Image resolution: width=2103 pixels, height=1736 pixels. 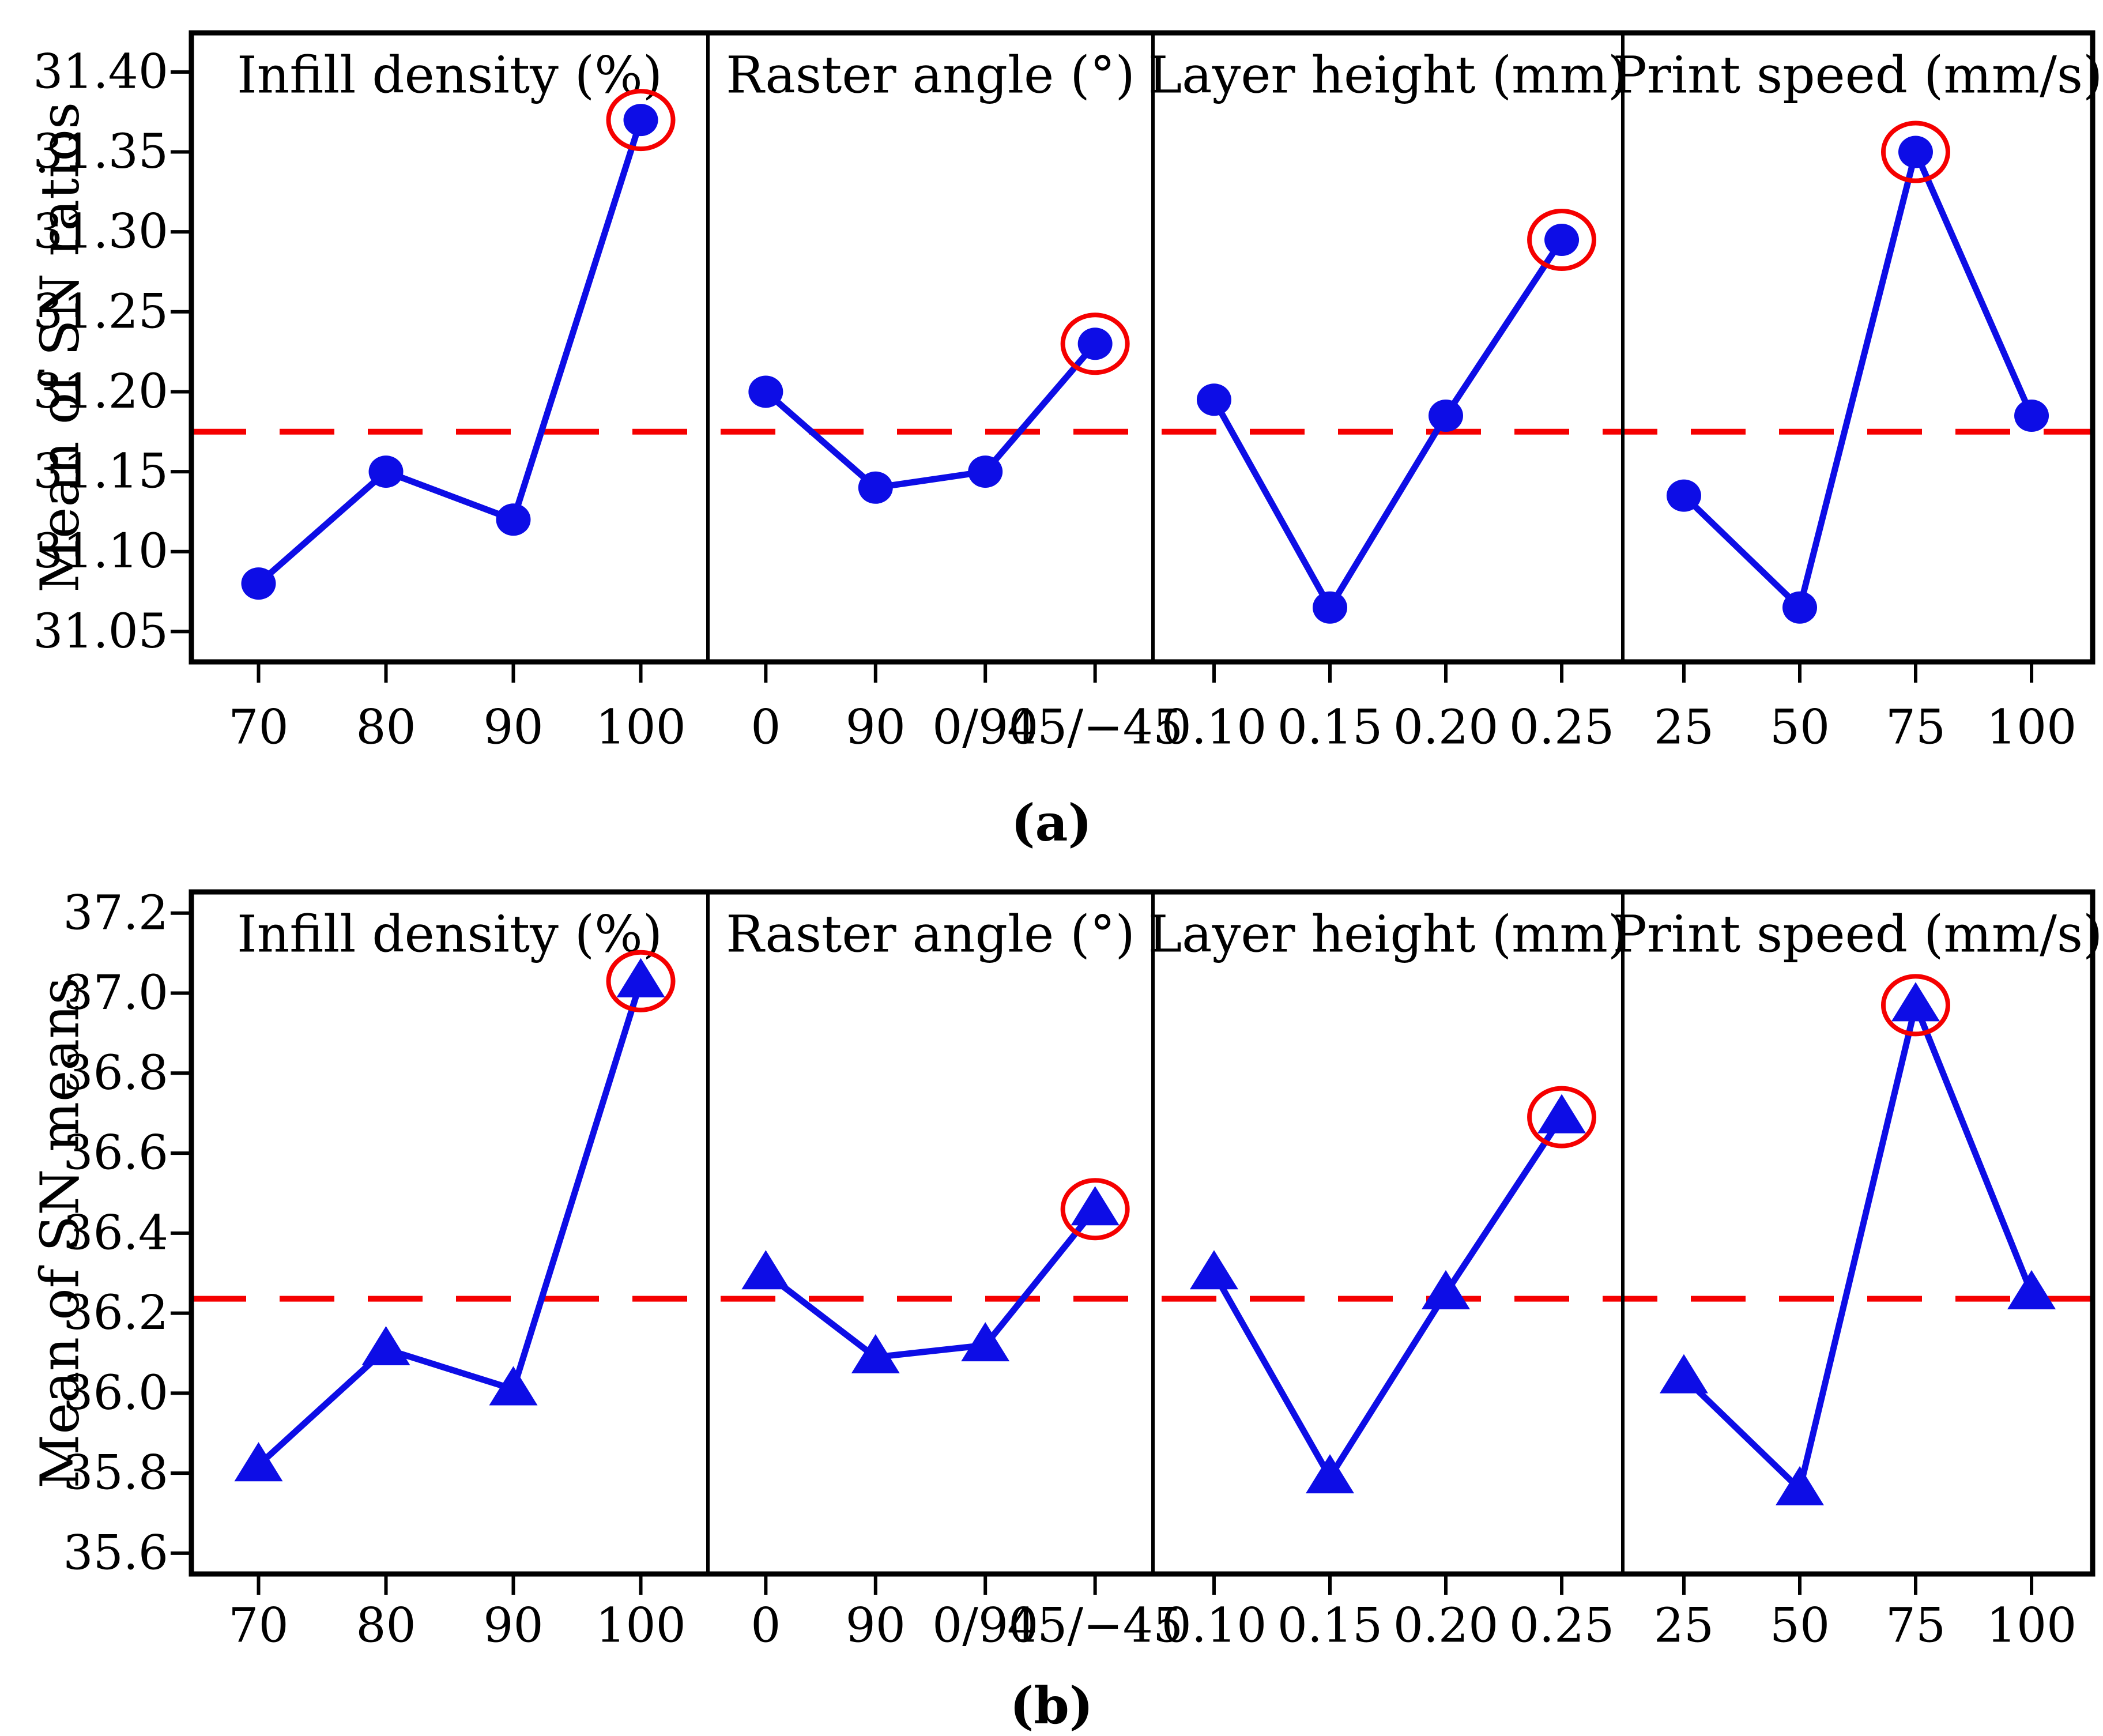 I want to click on y-axis-label: Mean of SN ratios, so click(x=60, y=347).